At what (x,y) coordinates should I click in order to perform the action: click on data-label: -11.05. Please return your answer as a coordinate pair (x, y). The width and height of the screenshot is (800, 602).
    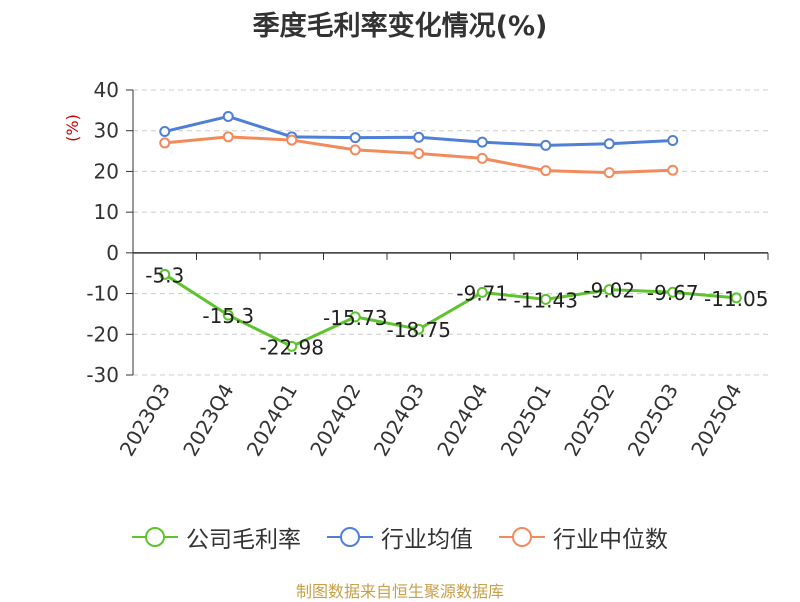
    Looking at the image, I should click on (736, 299).